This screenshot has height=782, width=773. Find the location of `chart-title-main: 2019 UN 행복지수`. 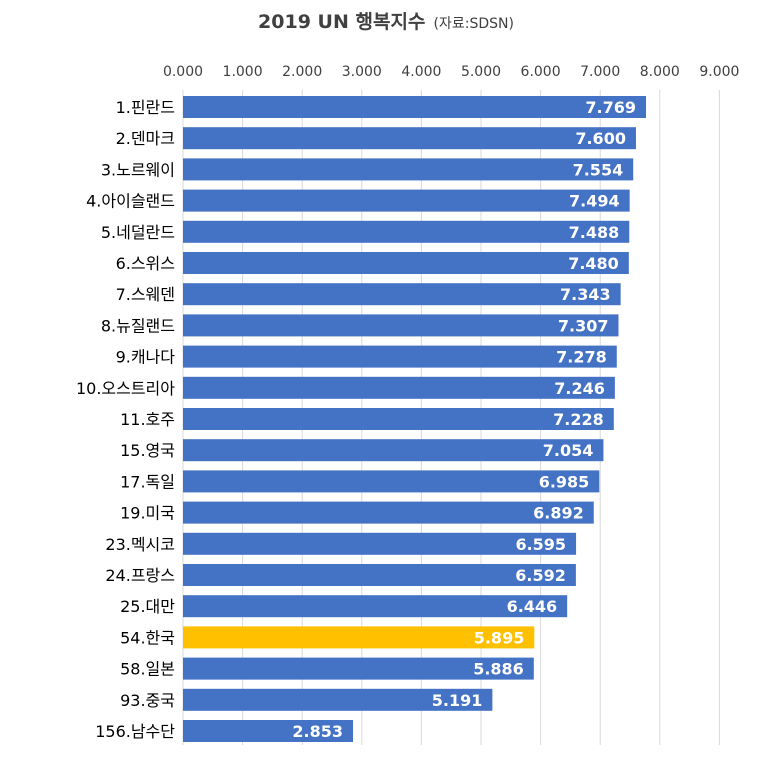

chart-title-main: 2019 UN 행복지수 is located at coordinates (341, 22).